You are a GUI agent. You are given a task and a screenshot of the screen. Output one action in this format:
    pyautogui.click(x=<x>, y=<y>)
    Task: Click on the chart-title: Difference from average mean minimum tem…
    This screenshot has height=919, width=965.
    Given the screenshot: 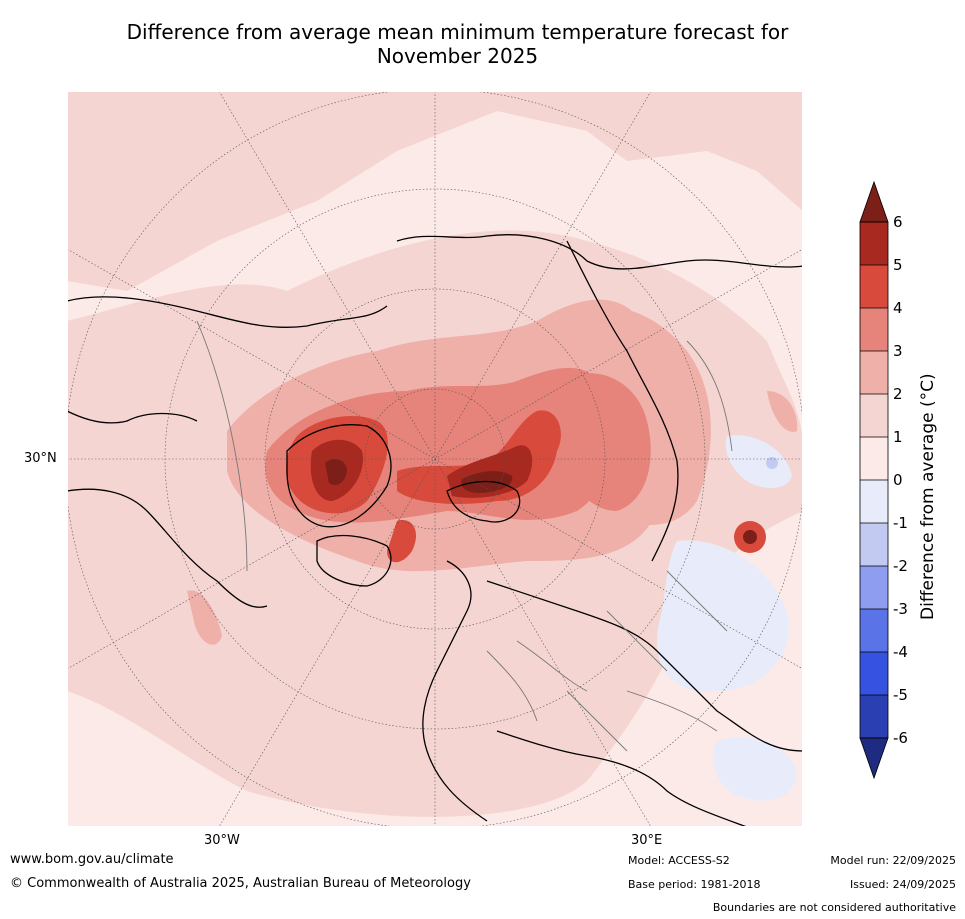 What is the action you would take?
    pyautogui.click(x=457, y=44)
    